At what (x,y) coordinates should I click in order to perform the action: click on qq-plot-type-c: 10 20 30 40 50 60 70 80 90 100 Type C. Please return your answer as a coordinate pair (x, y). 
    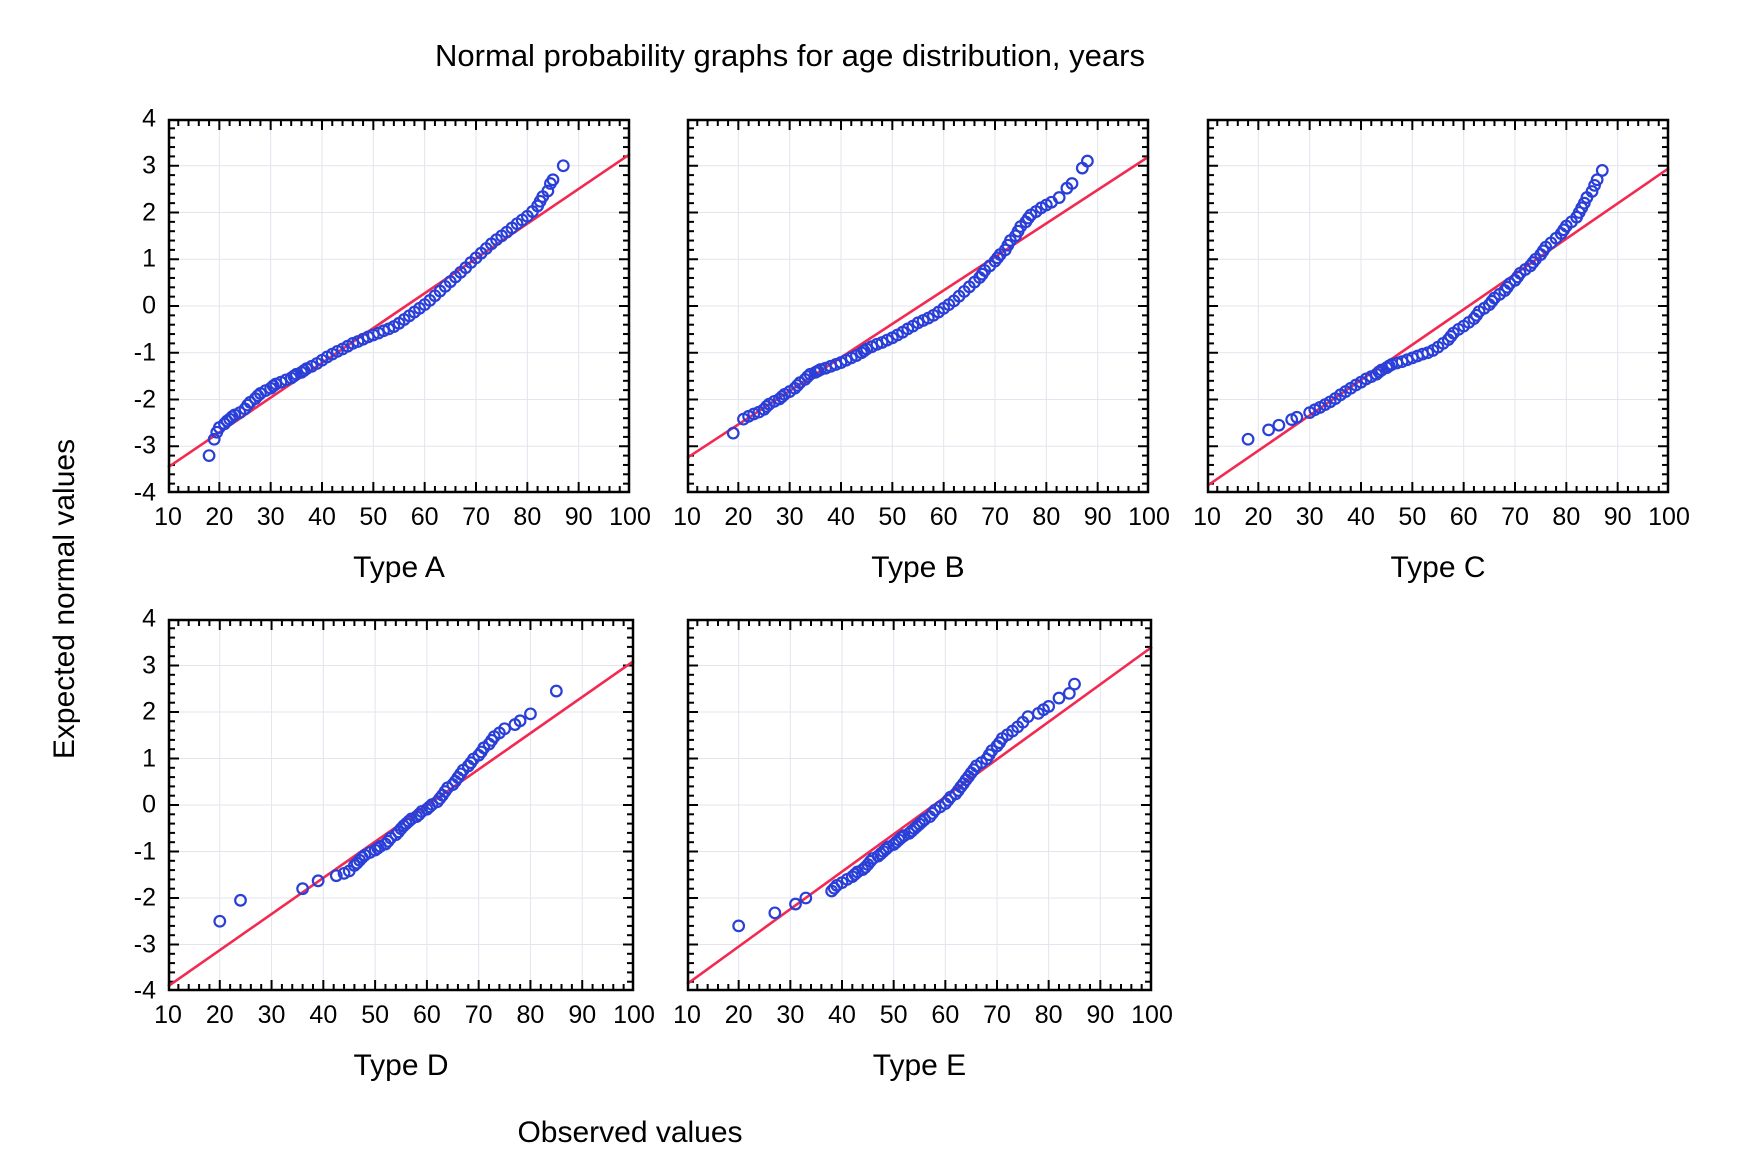
    Looking at the image, I should click on (1441, 351).